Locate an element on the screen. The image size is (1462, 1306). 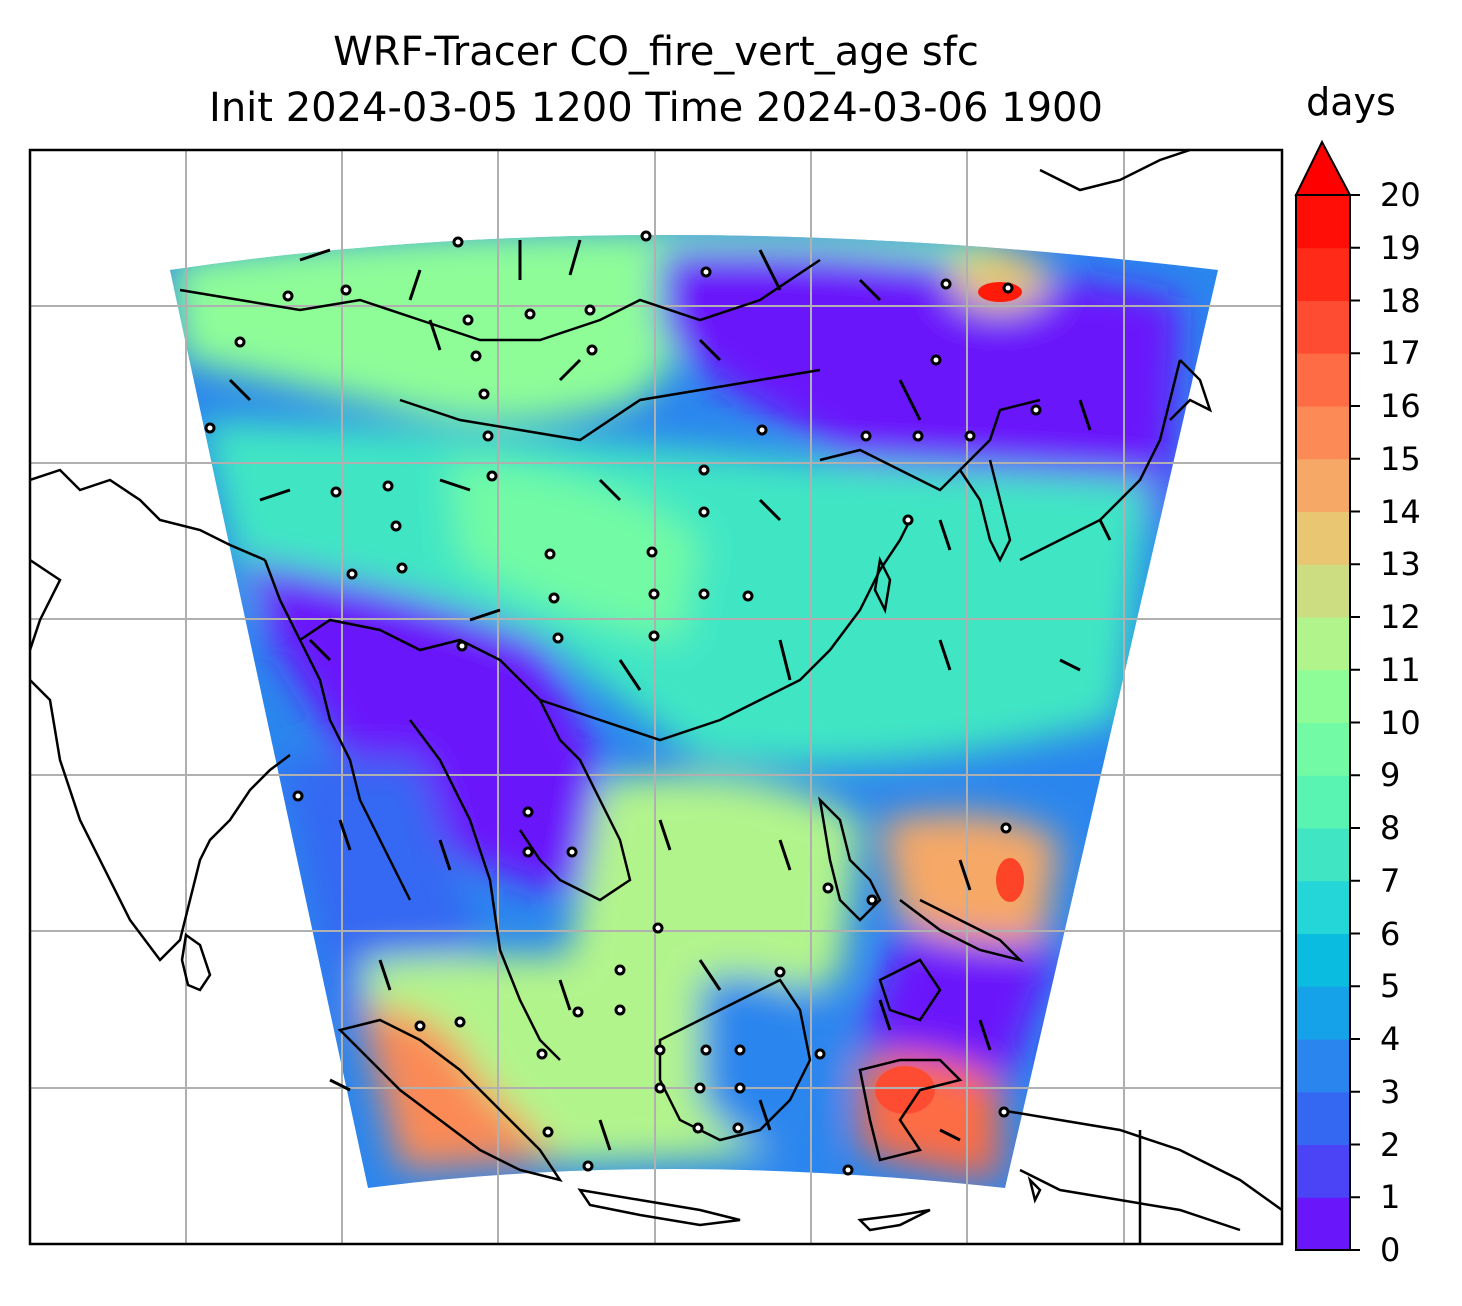
colorbar-tick-label: 4 is located at coordinates (1390, 1039).